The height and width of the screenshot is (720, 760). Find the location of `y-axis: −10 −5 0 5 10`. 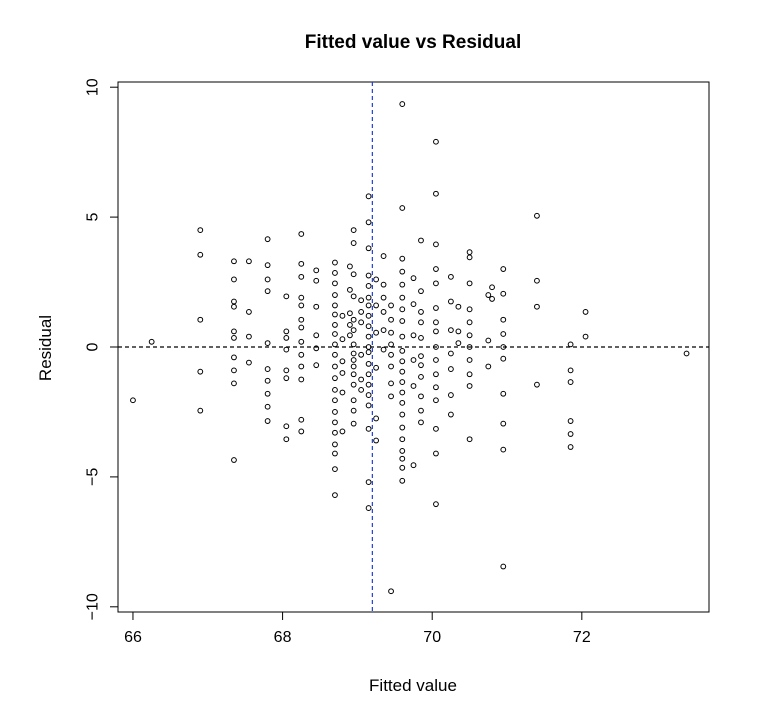

y-axis: −10 −5 0 5 10 is located at coordinates (102, 349).